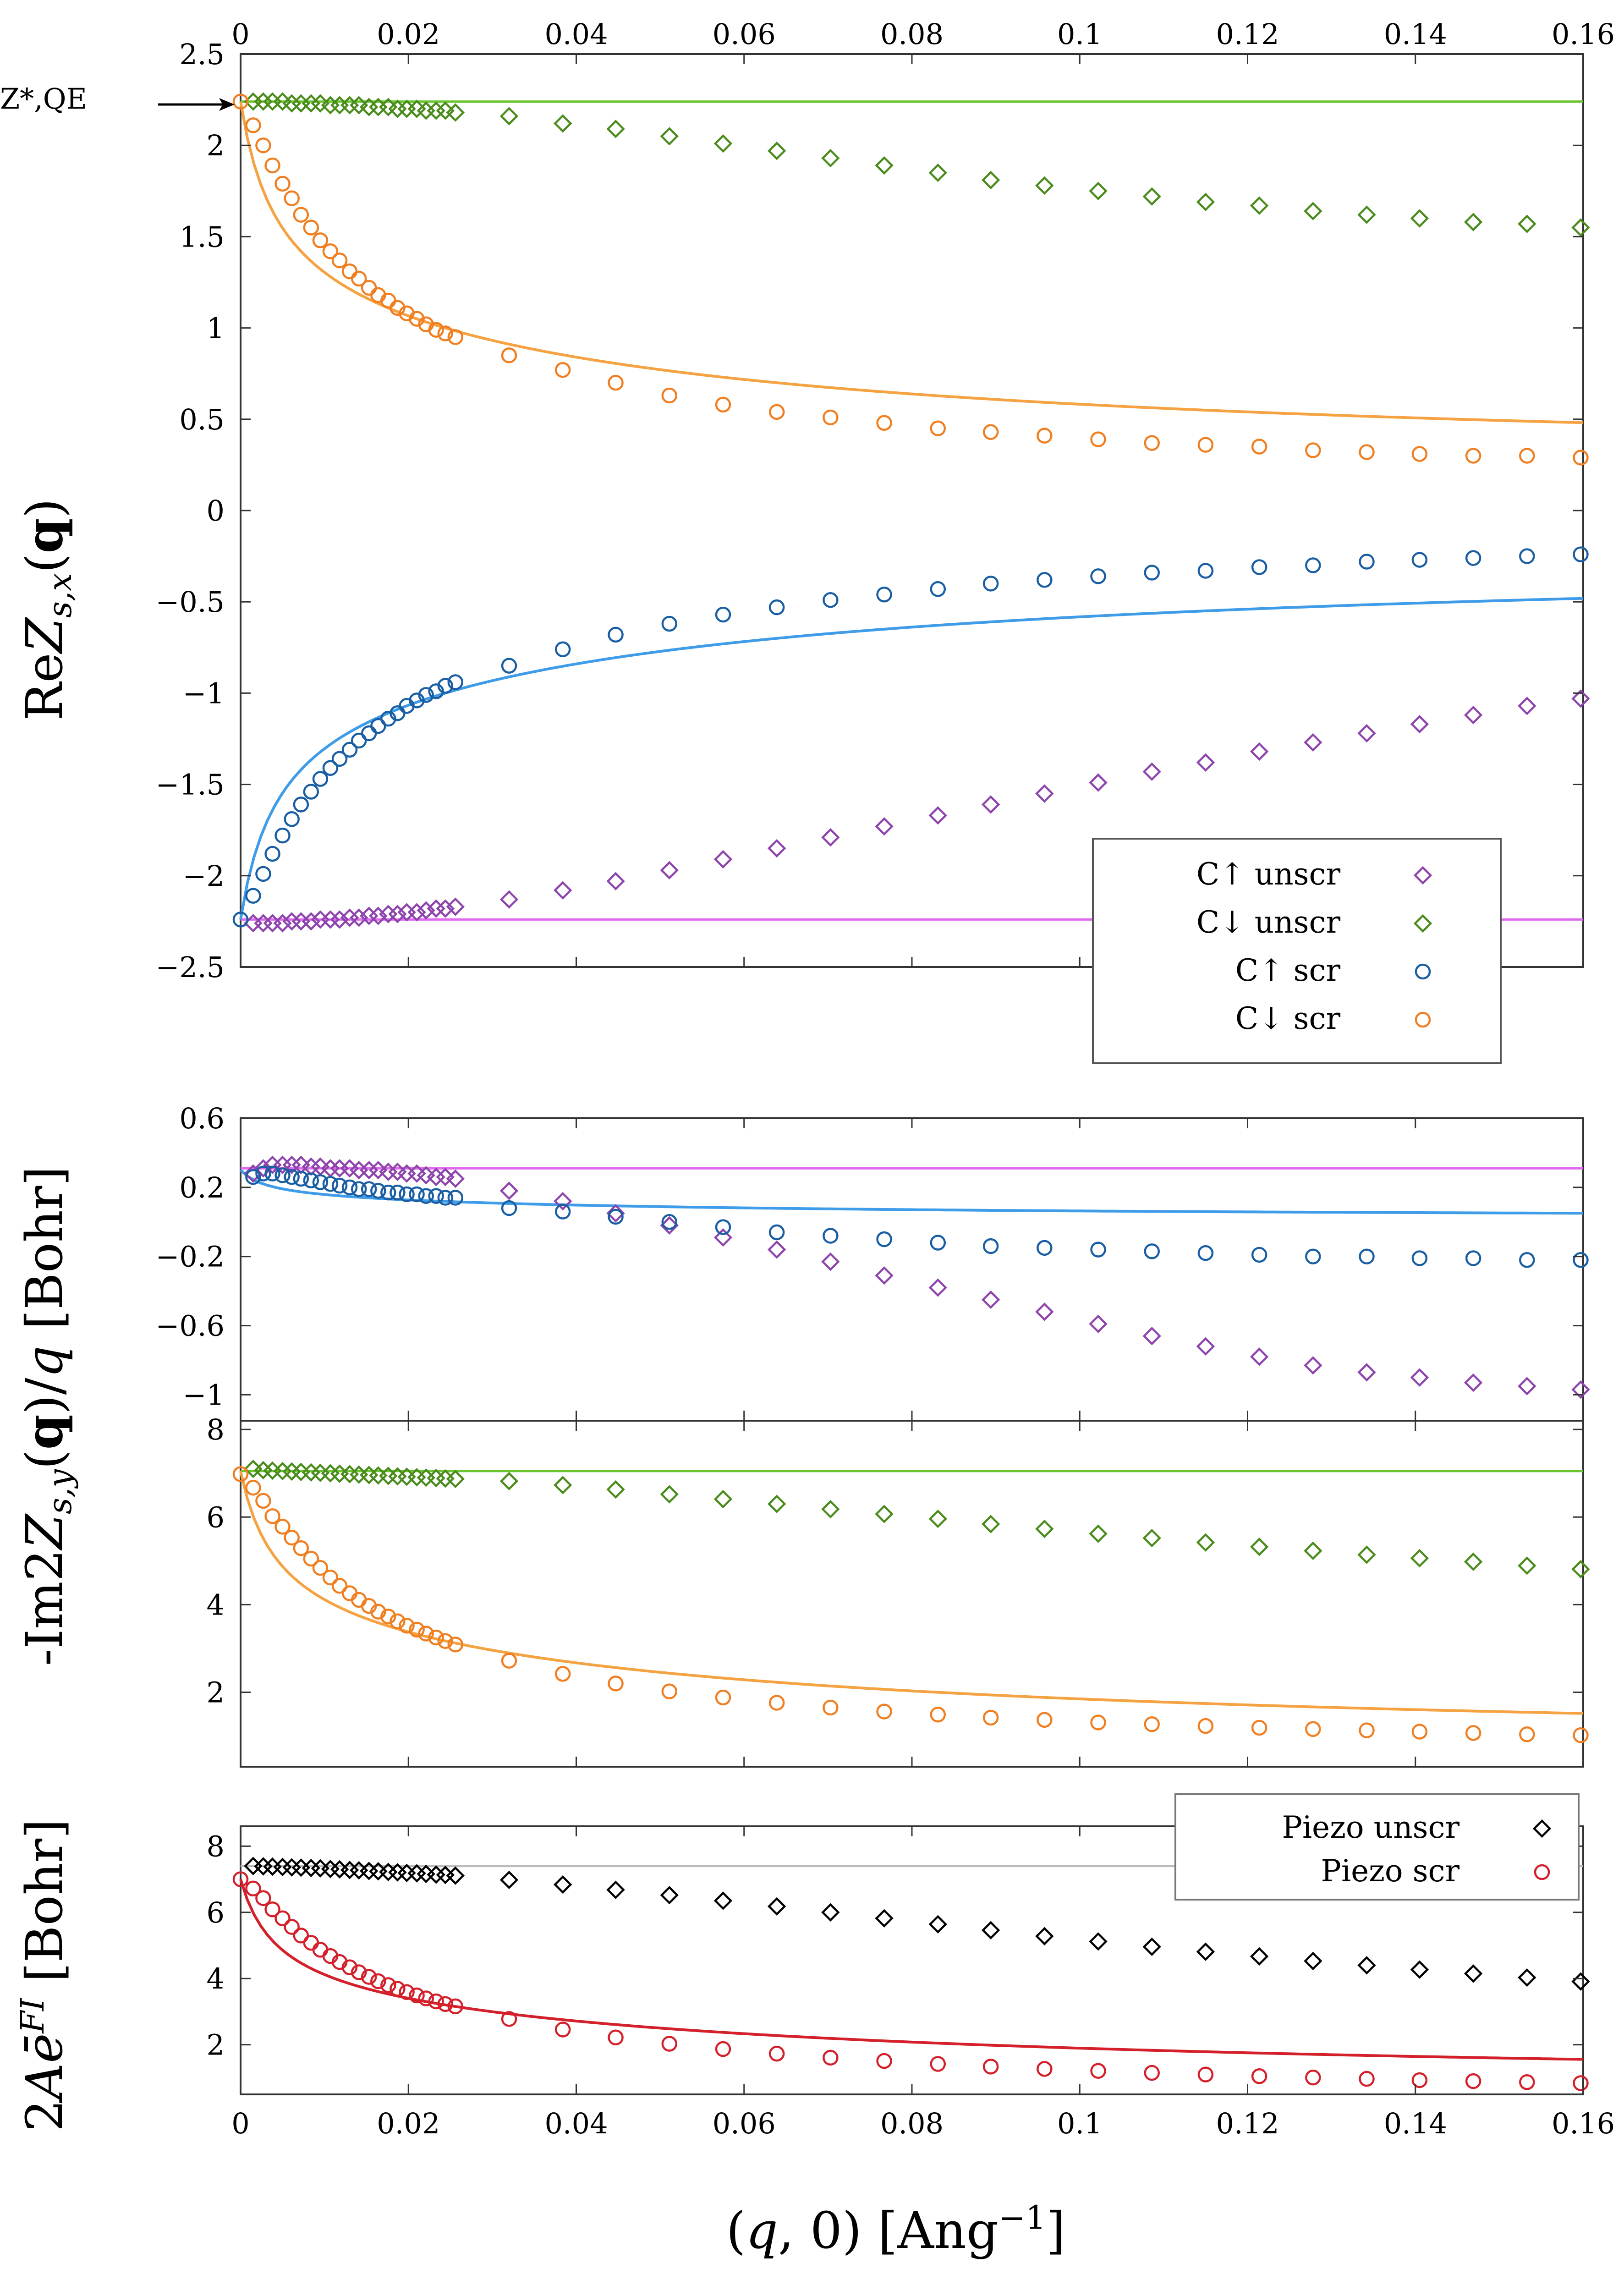  I want to click on ytick-label: 8, so click(216, 1846).